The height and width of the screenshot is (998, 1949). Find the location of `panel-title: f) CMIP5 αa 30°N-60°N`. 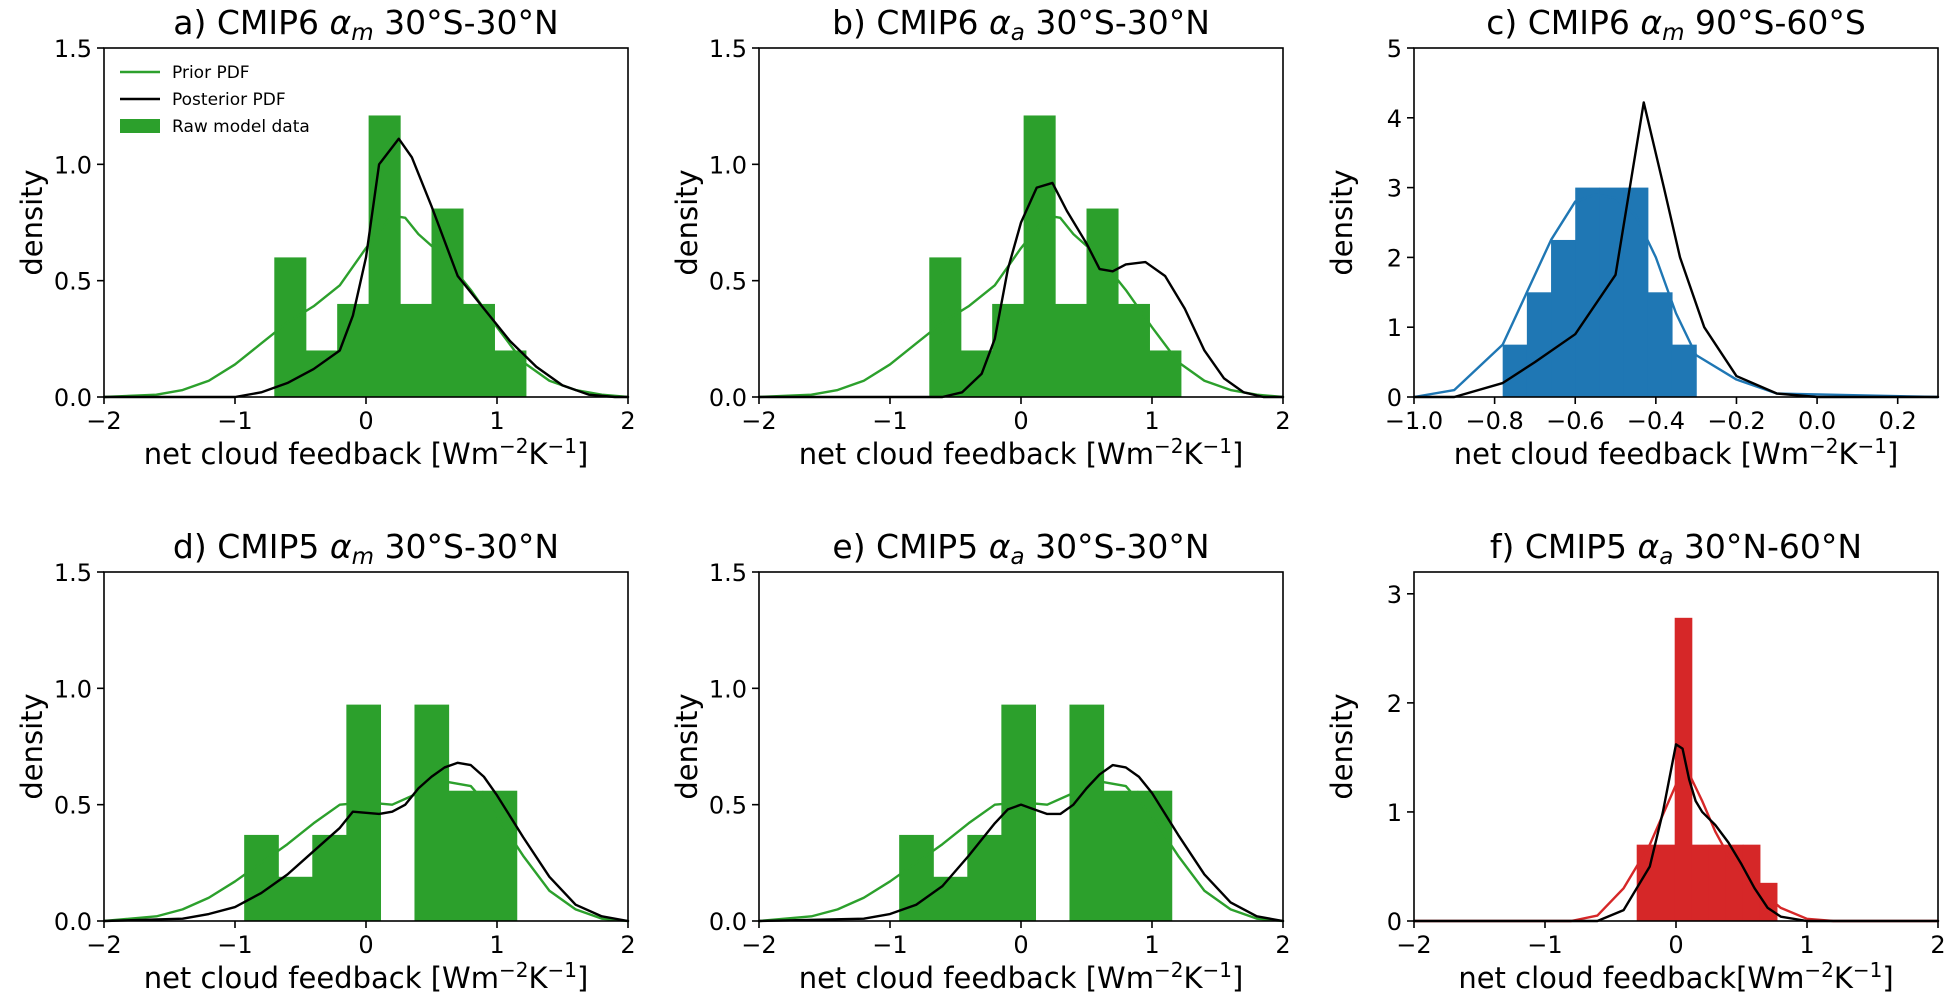

panel-title: f) CMIP5 αa 30°N-60°N is located at coordinates (1676, 548).